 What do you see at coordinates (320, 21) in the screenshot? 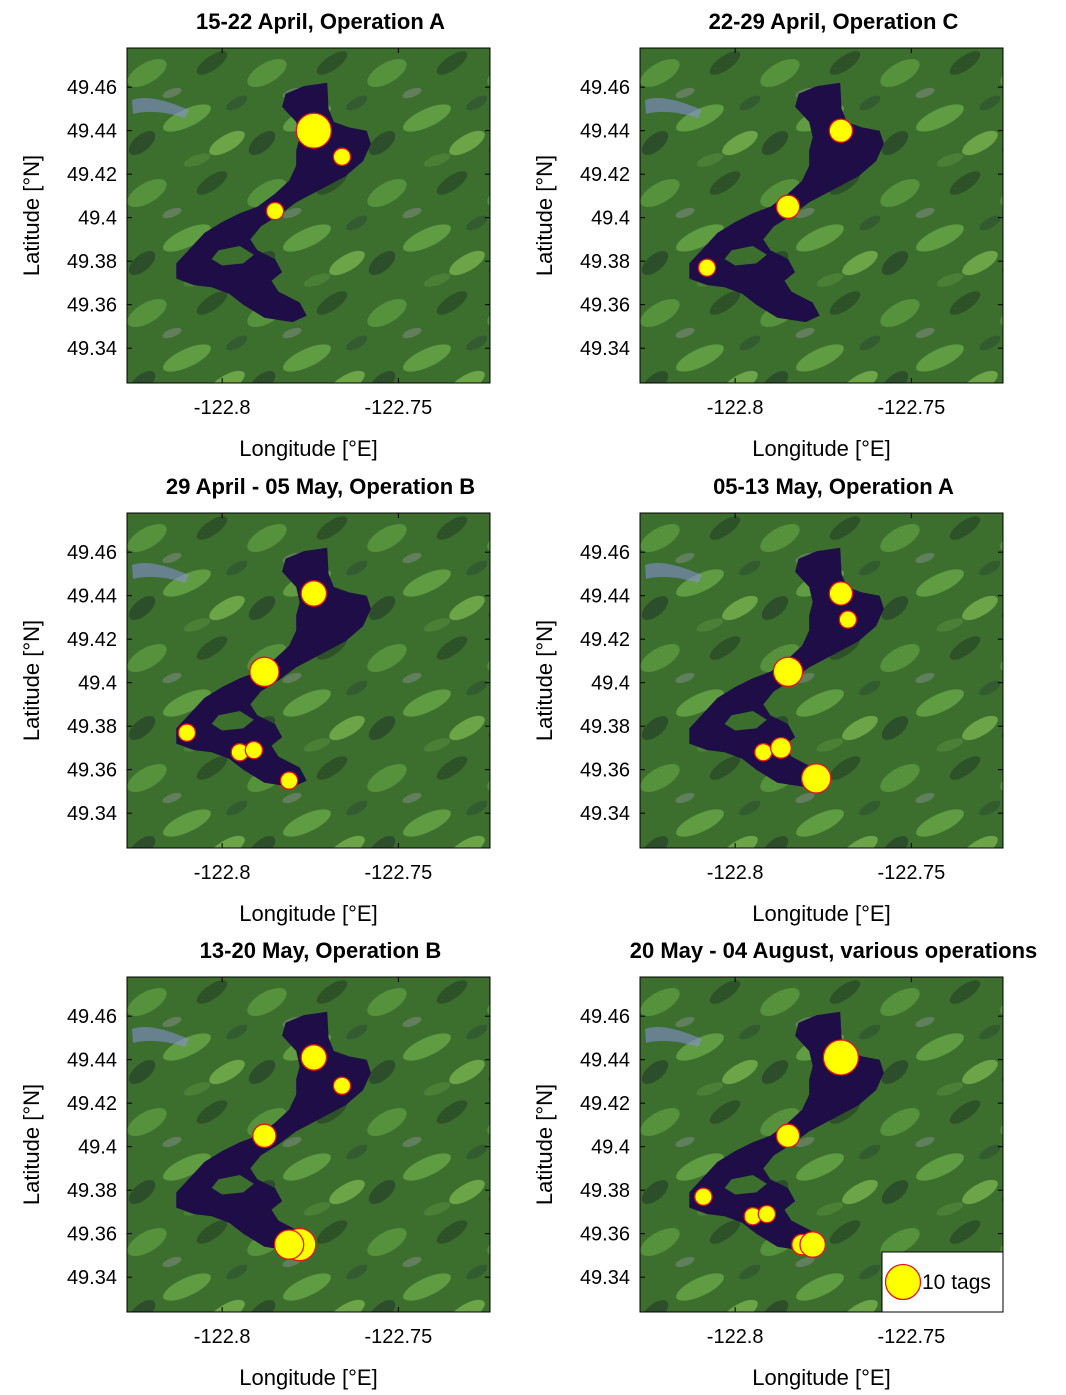
I see `chart-title: 15-22 April, Operation A` at bounding box center [320, 21].